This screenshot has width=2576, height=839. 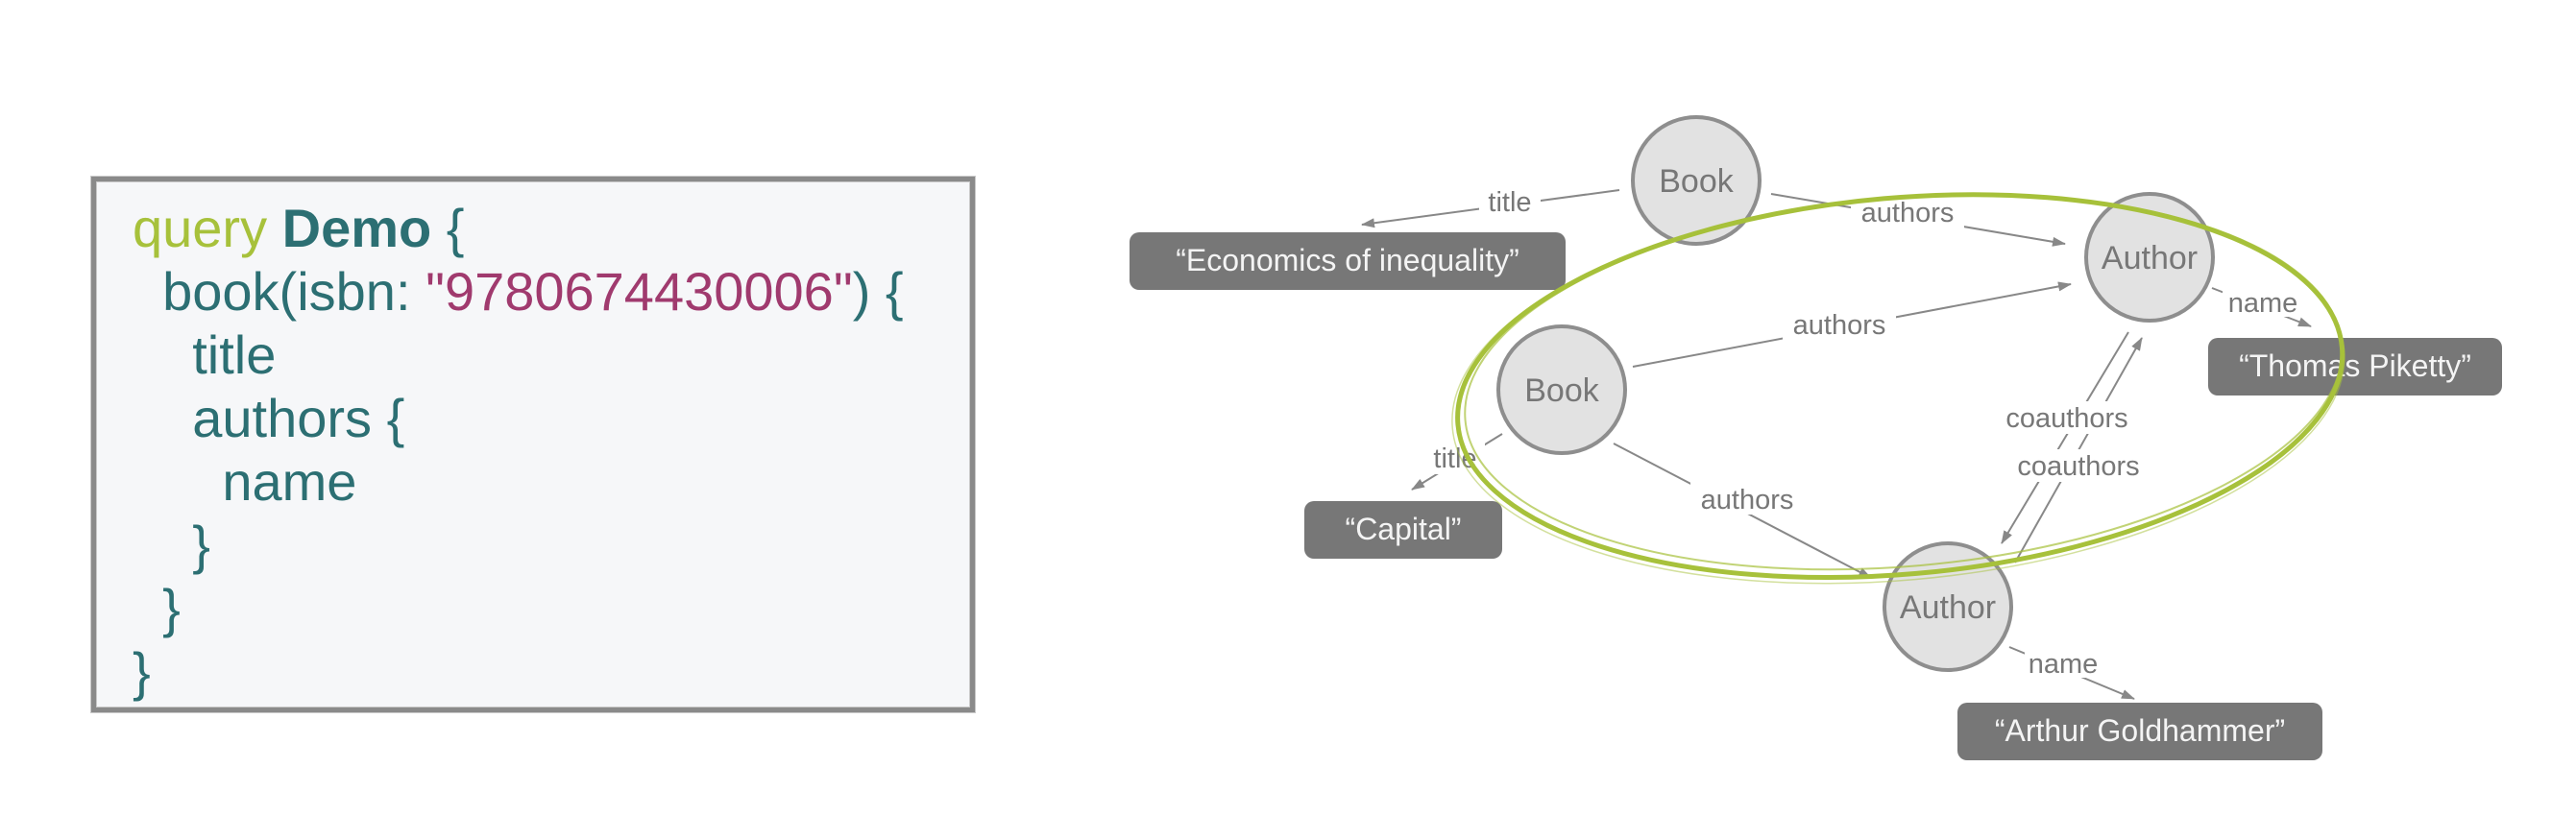 What do you see at coordinates (518, 355) in the screenshot?
I see `code-line: title` at bounding box center [518, 355].